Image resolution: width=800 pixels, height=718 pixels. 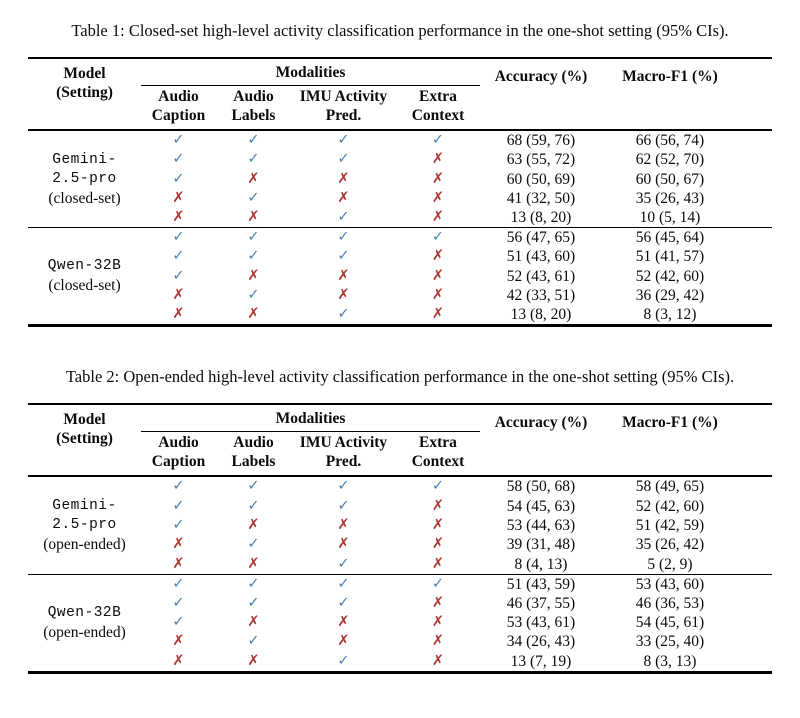 I want to click on accuracy-value: 53 (43, 61), so click(x=541, y=623).